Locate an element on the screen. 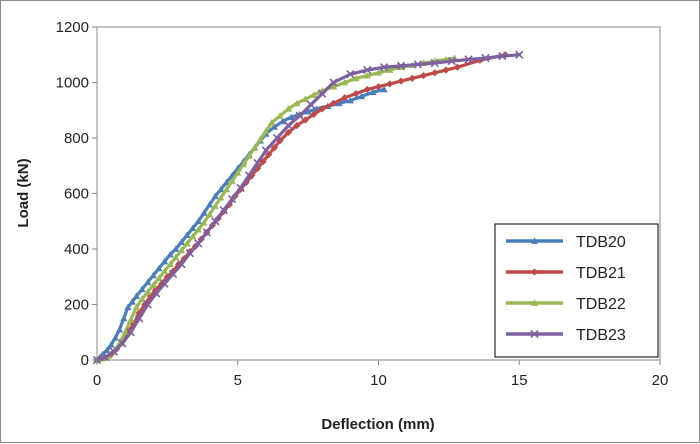 The image size is (700, 444). legend-label: TDB22 is located at coordinates (601, 304).